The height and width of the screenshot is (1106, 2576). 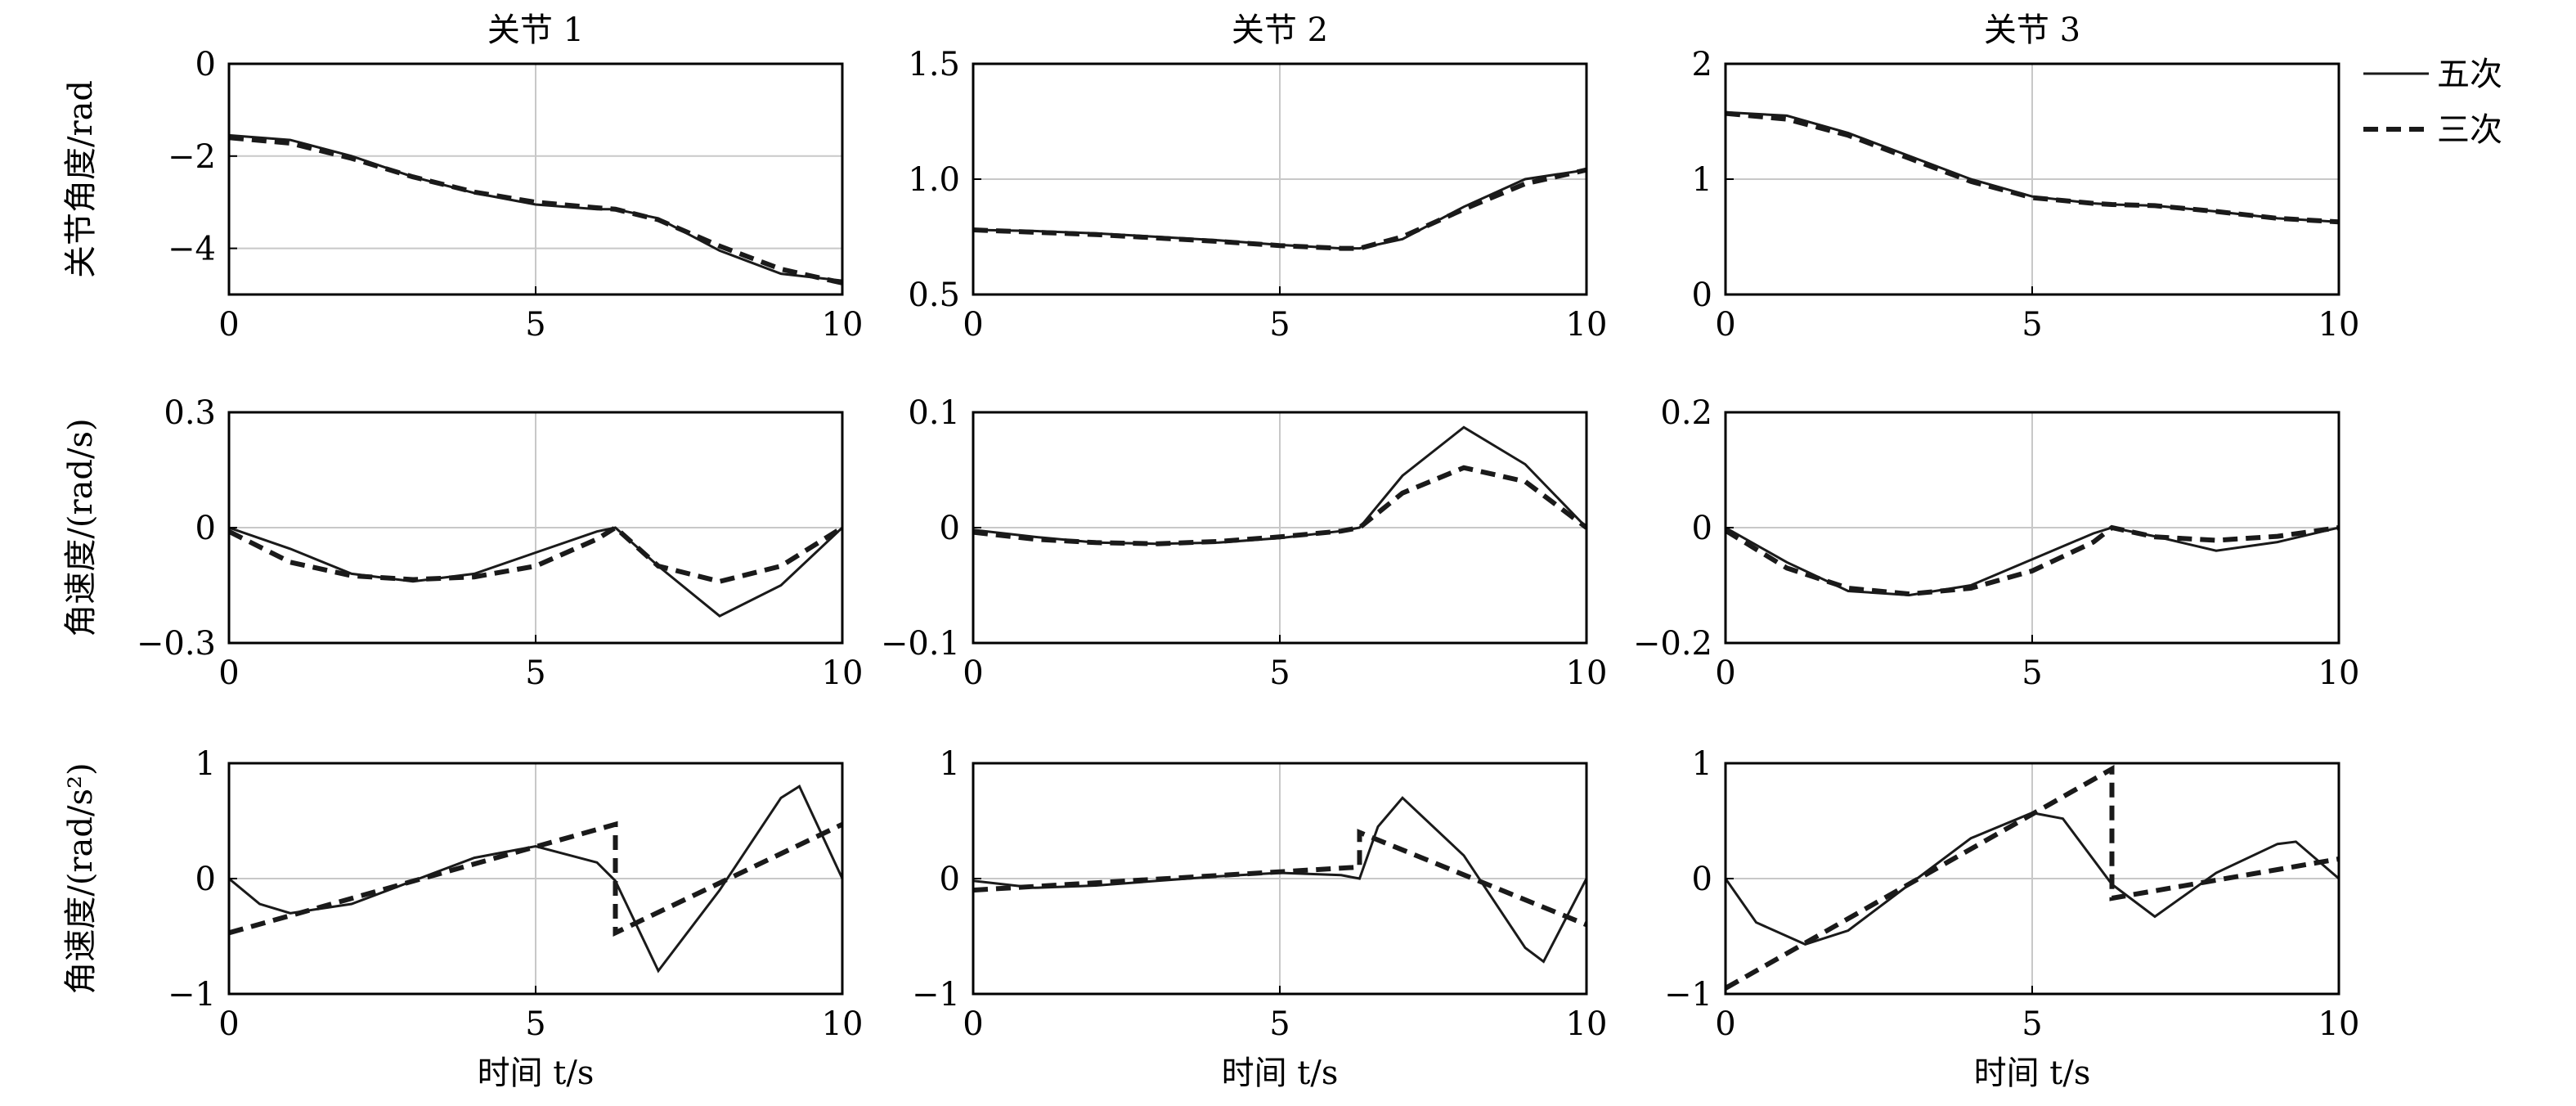 I want to click on subplot-r1-c2: 0 5 100.20−0.2, so click(x=1996, y=543).